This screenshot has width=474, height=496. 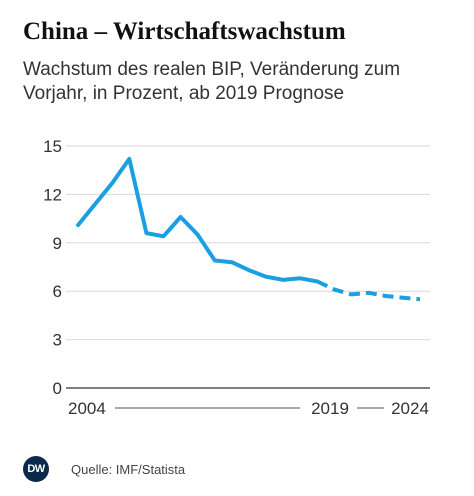 What do you see at coordinates (57, 291) in the screenshot?
I see `y-tick-label: 6` at bounding box center [57, 291].